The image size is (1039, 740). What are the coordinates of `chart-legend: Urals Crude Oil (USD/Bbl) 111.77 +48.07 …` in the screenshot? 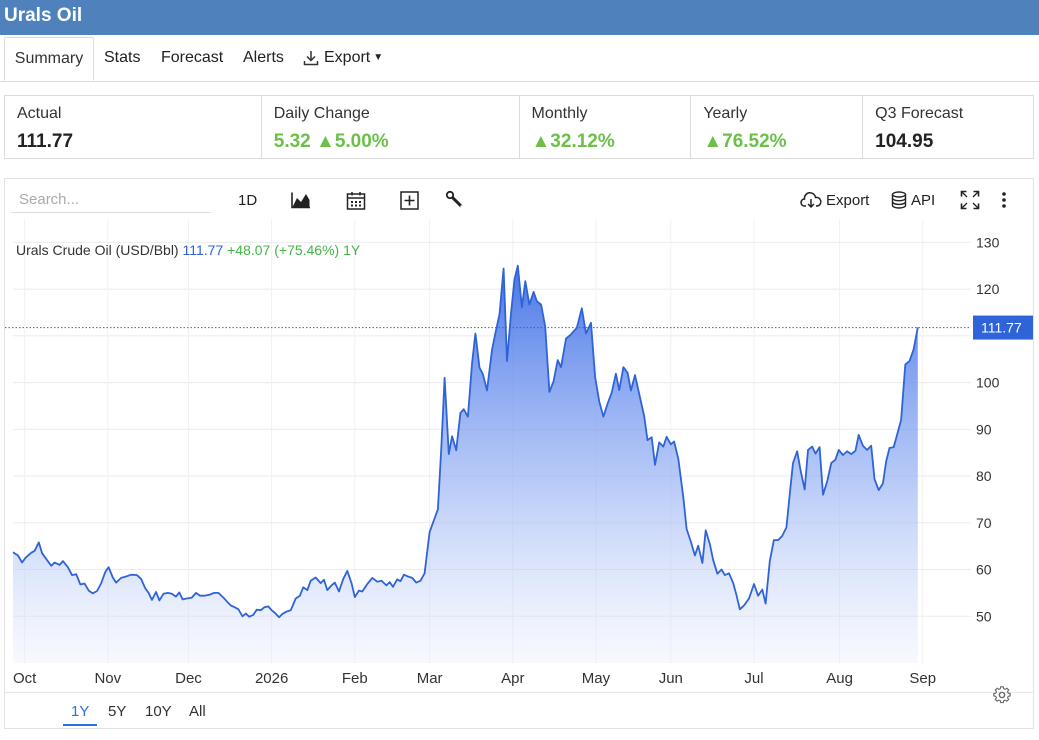 It's located at (188, 250).